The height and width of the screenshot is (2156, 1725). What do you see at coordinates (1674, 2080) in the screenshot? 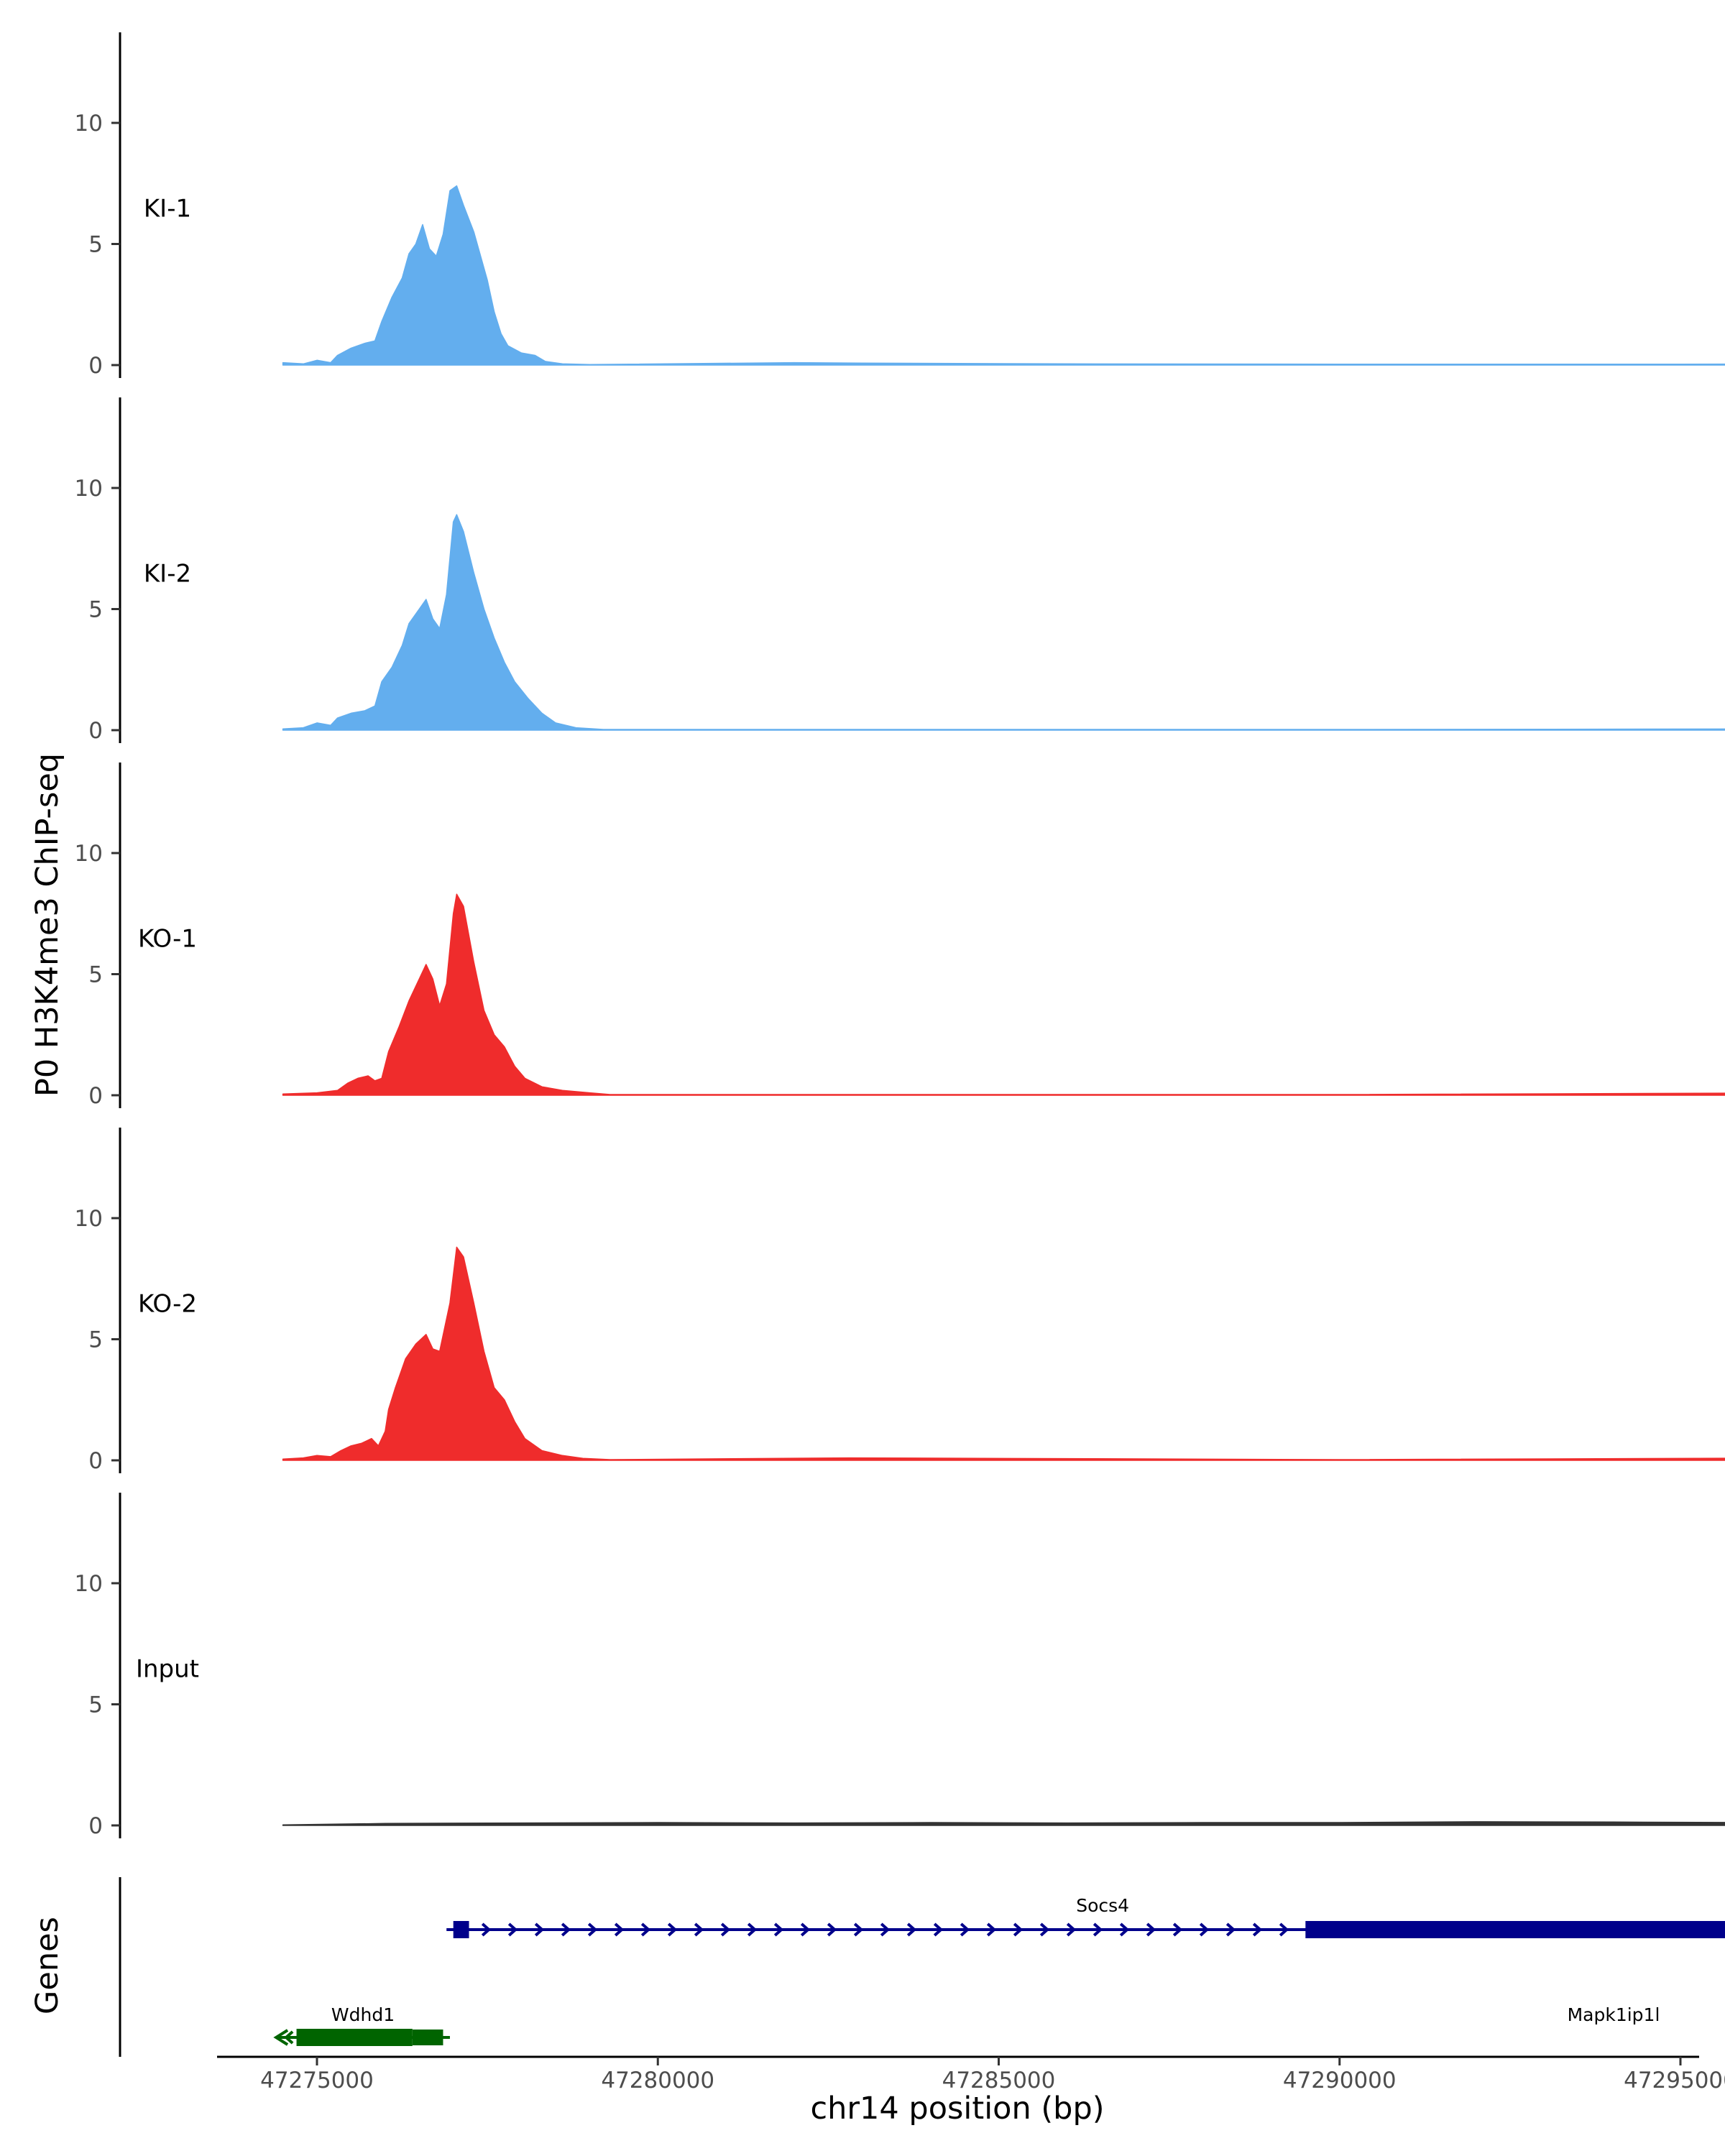
I see `x-tick-label-47295000: 47295000` at bounding box center [1674, 2080].